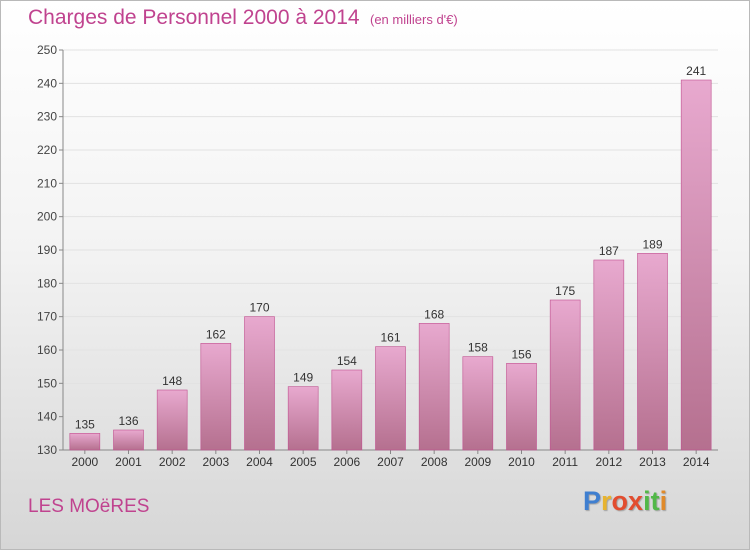  I want to click on y-tick-label: 210, so click(47, 183).